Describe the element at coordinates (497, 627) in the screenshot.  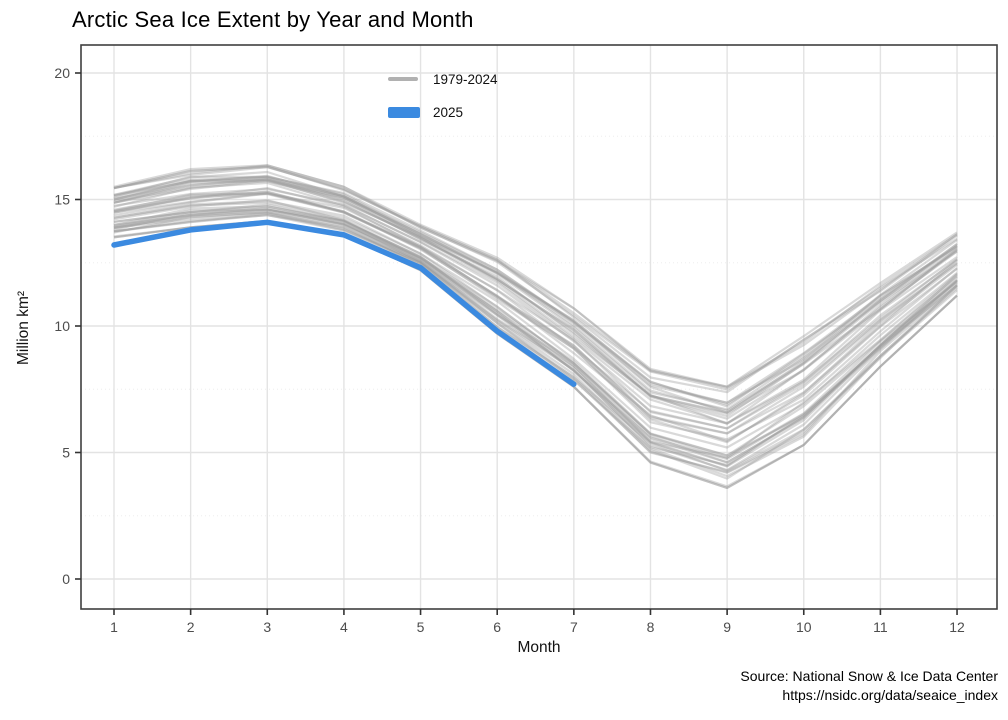
I see `x-tick-label: 6` at that location.